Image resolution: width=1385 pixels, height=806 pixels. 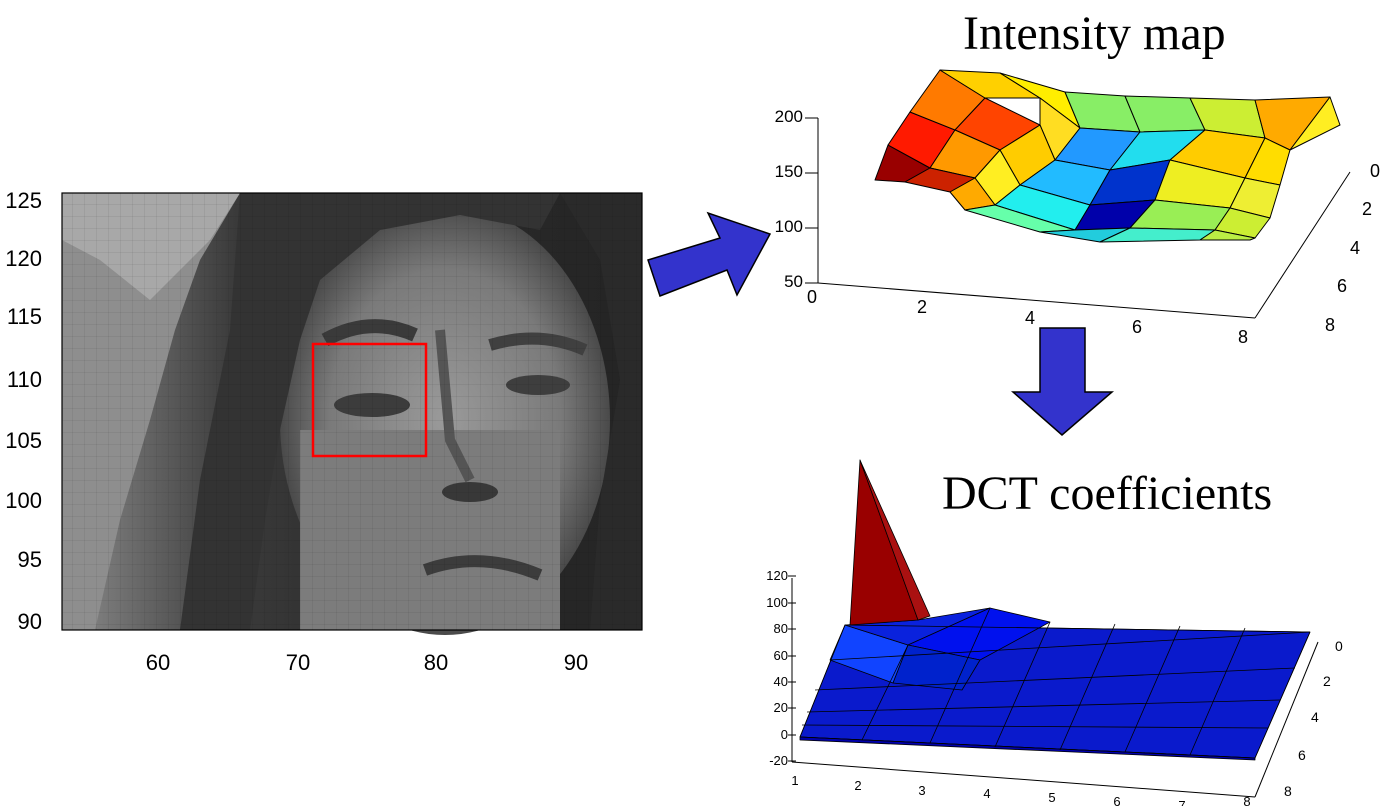 I want to click on x-tick-label: 90, so click(x=576, y=662).